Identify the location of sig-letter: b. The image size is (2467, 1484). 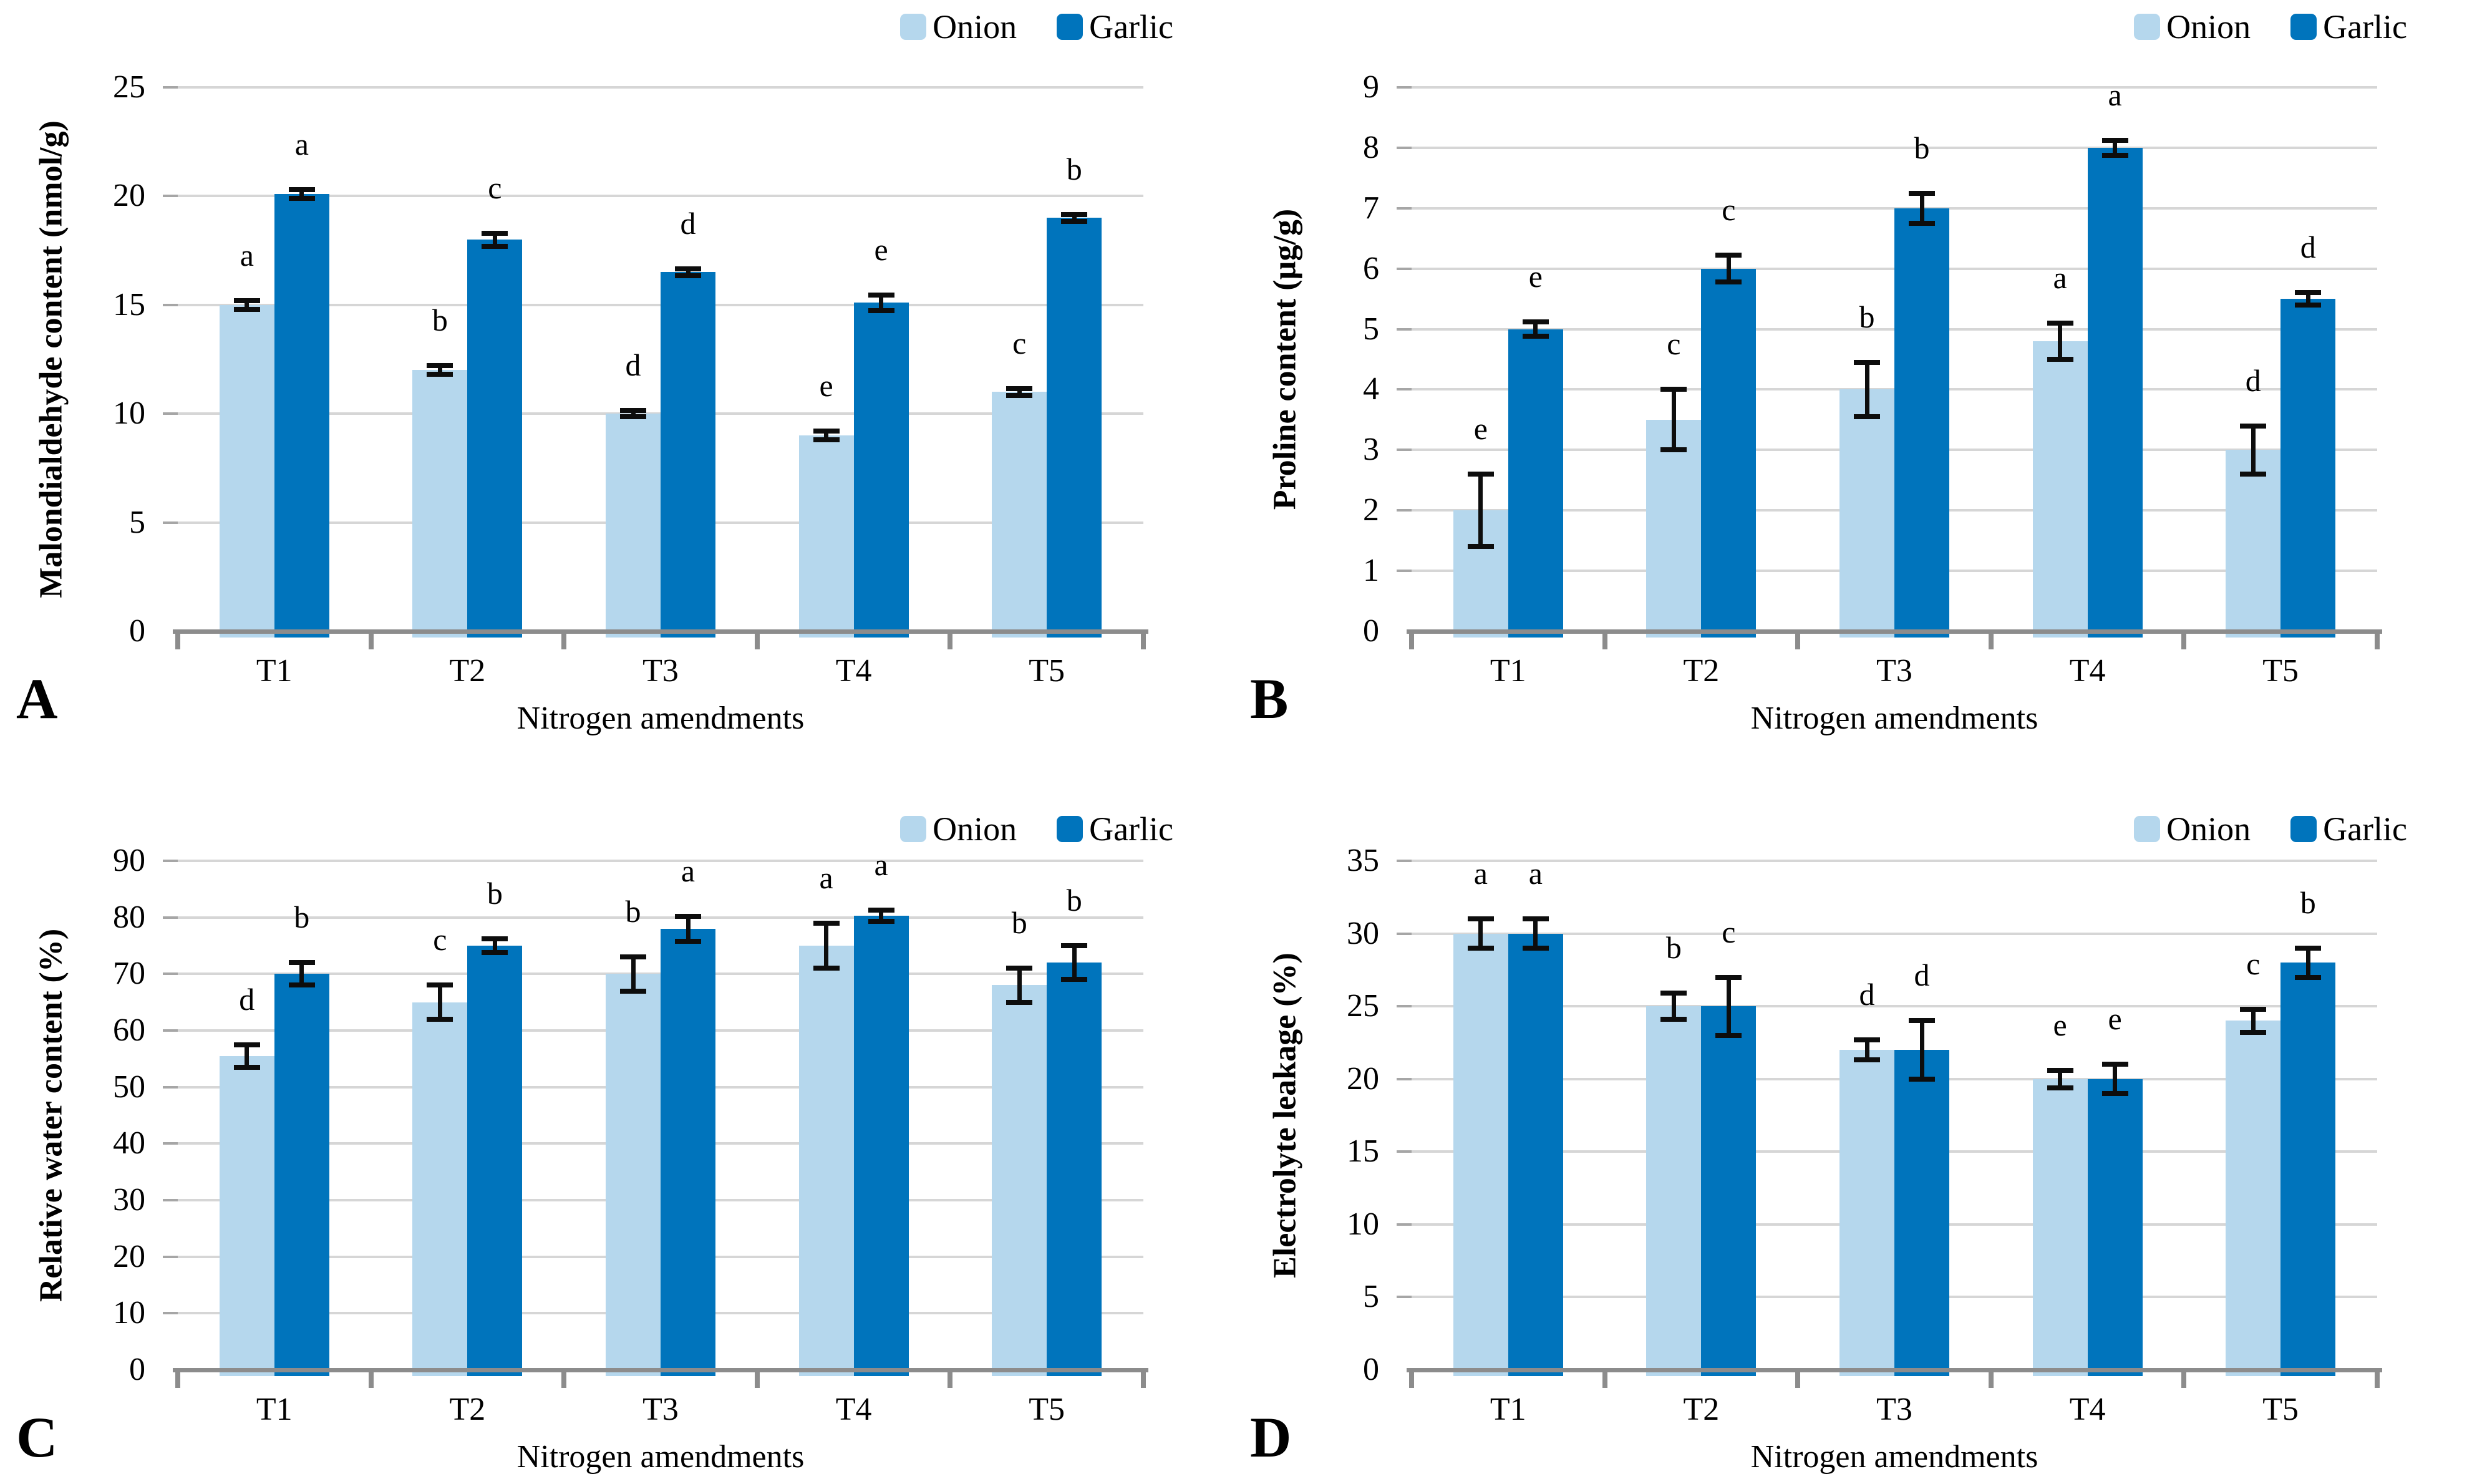
(633, 912).